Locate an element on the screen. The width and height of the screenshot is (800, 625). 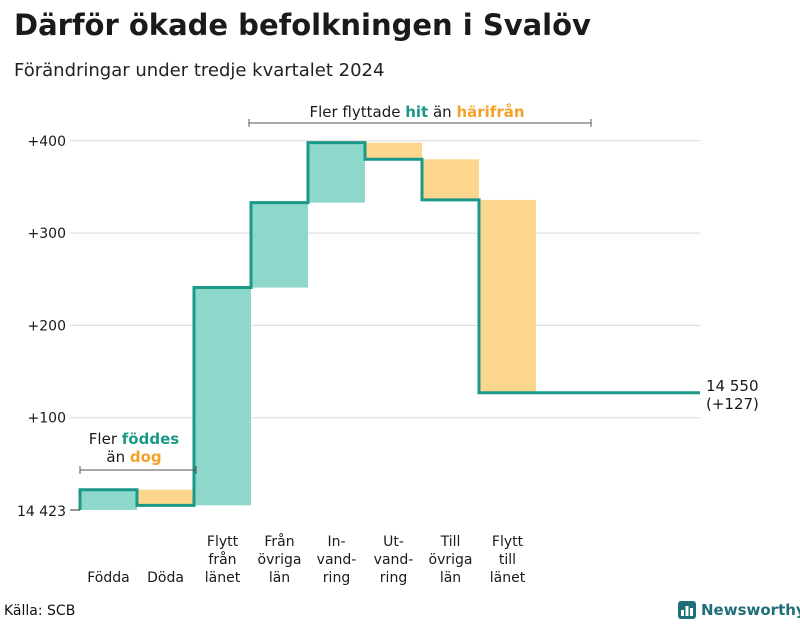
births-annotation: Fler föddes is located at coordinates (134, 439).